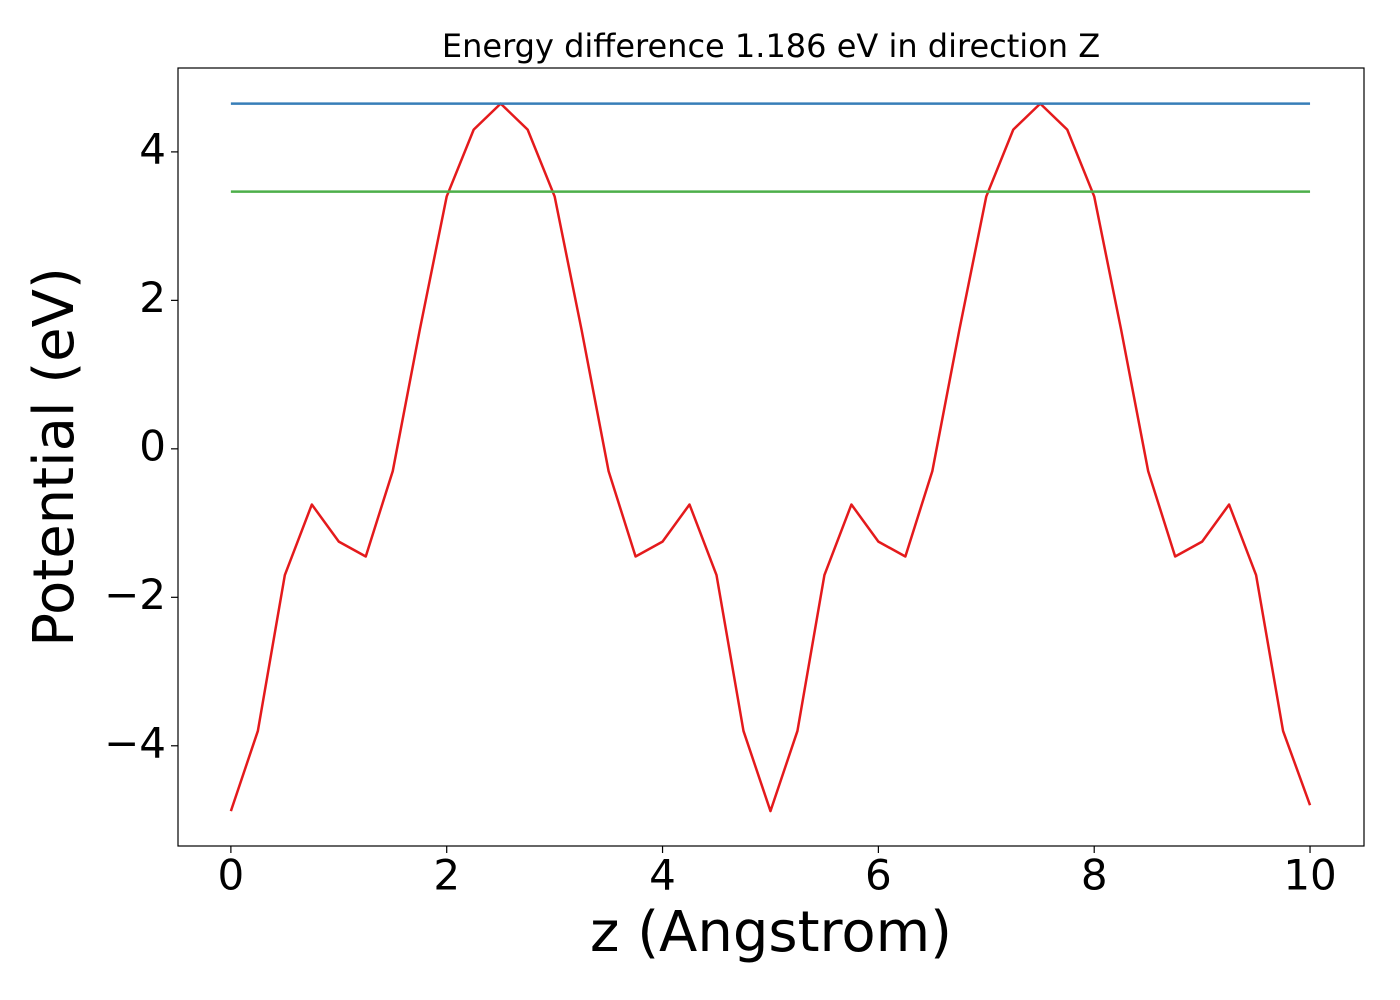  Describe the element at coordinates (152, 297) in the screenshot. I see `y-tick-label: 2` at that location.